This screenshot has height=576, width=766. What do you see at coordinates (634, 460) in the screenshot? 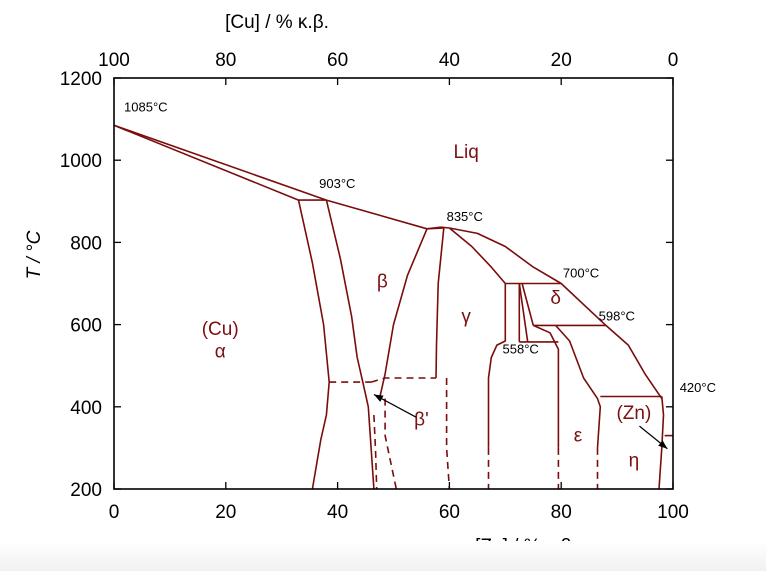
I see `region-label: η` at bounding box center [634, 460].